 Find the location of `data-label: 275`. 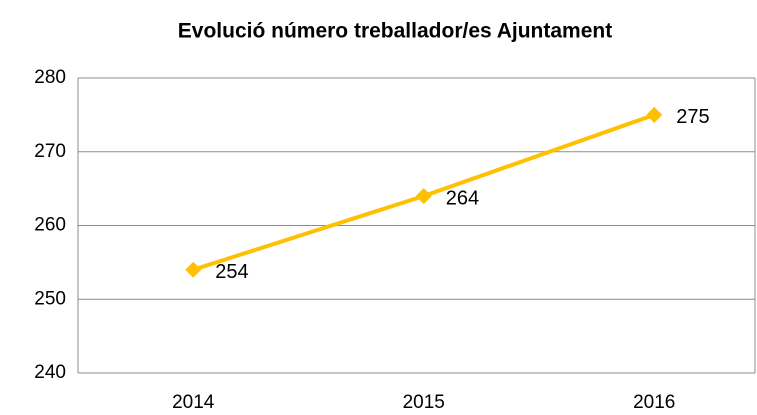

data-label: 275 is located at coordinates (692, 117).